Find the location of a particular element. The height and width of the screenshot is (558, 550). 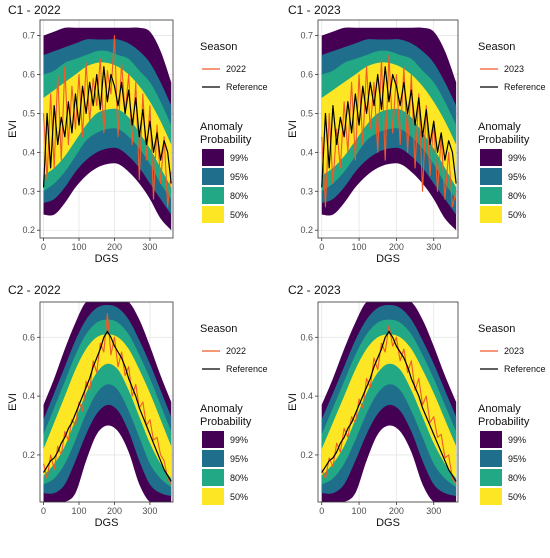

y-tick-label: 0.7 is located at coordinates (306, 36).